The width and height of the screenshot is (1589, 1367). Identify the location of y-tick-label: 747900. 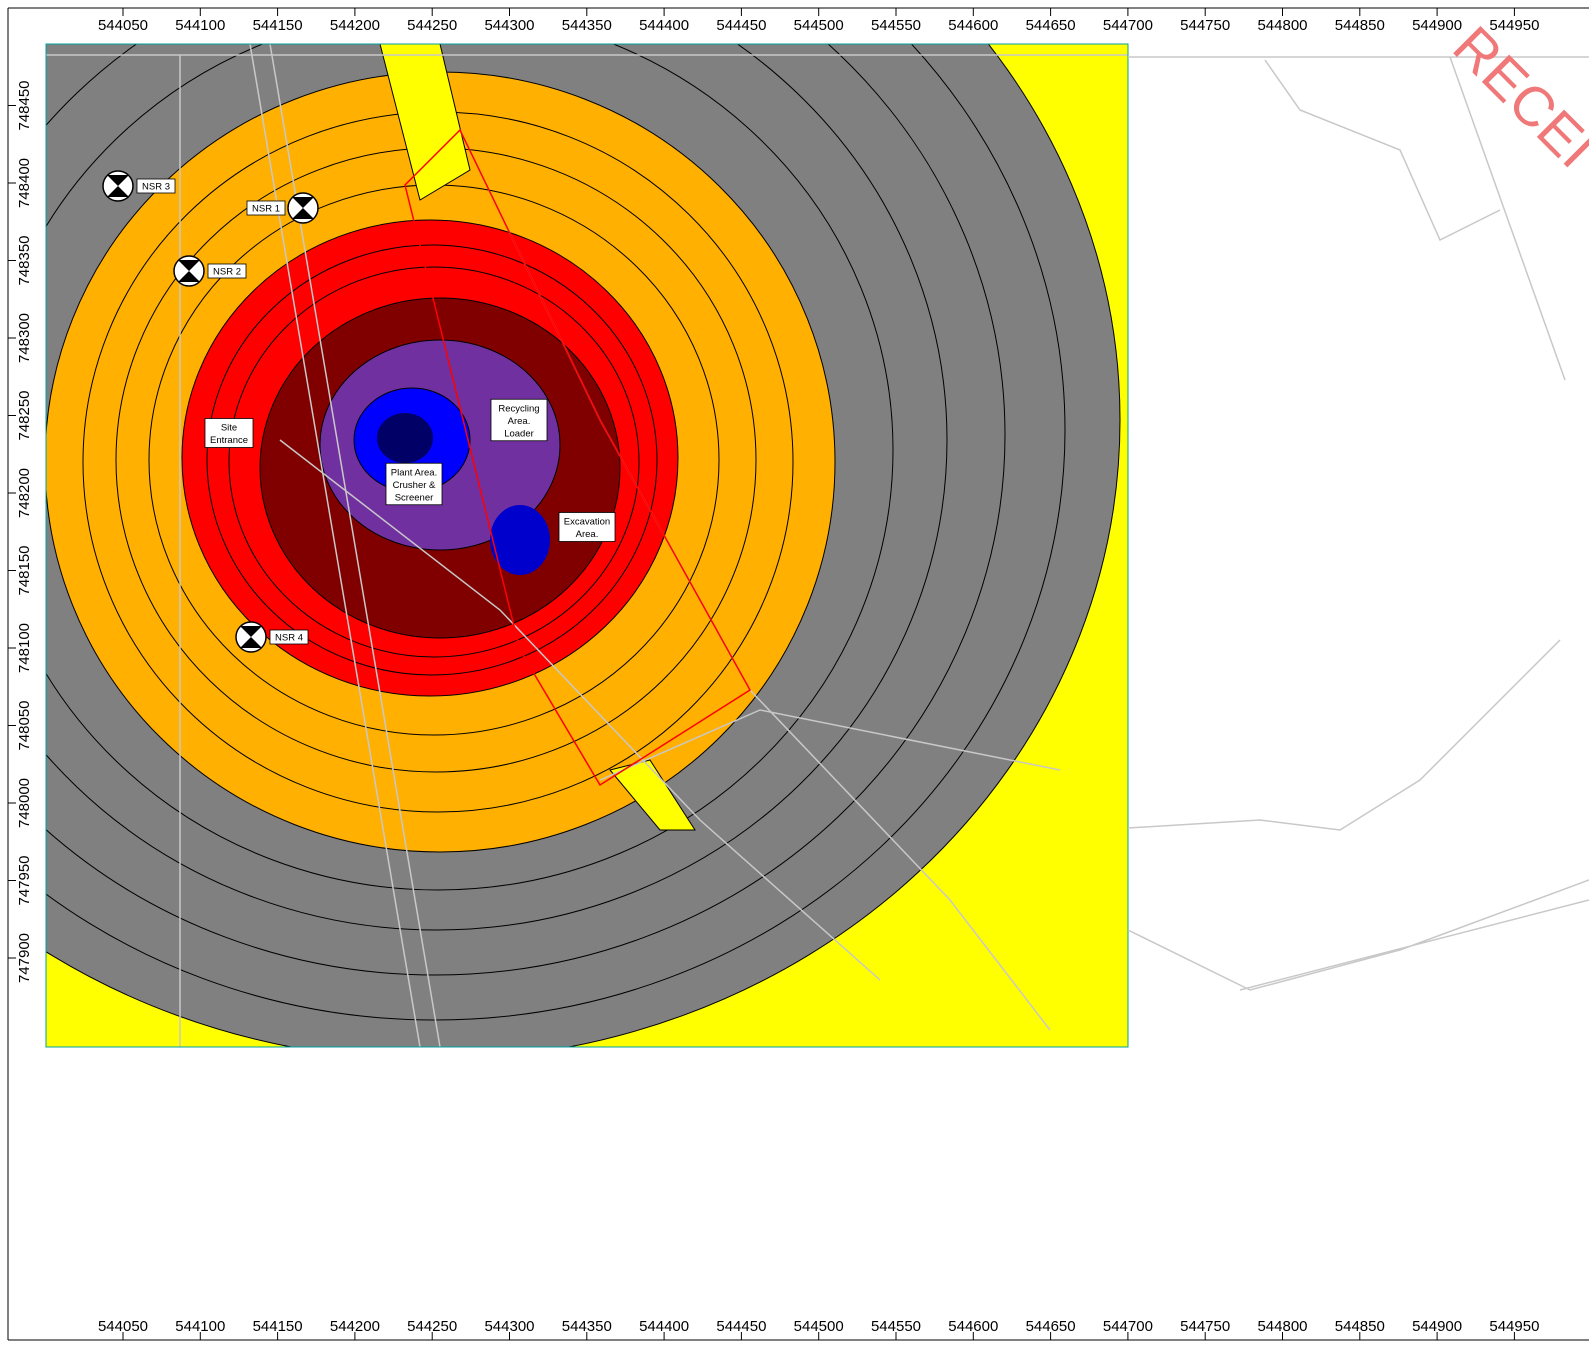
(24, 958).